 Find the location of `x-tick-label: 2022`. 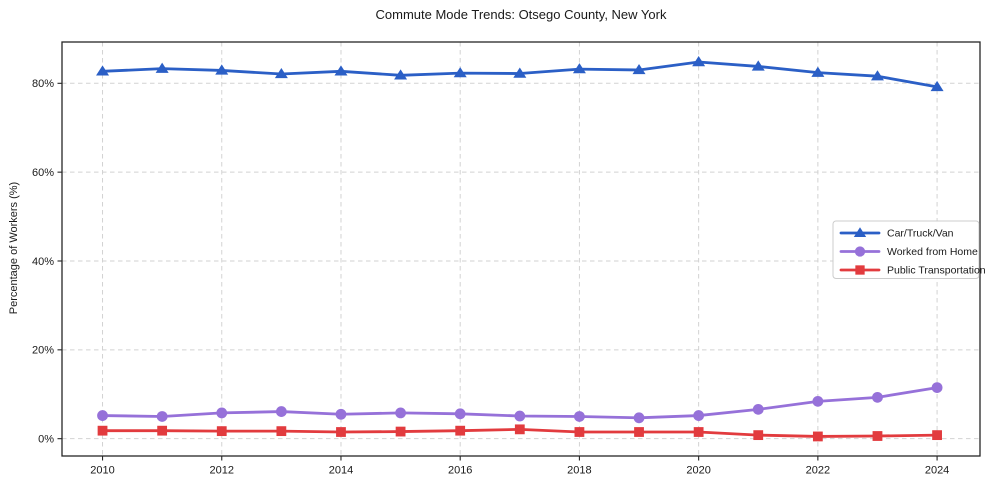

x-tick-label: 2022 is located at coordinates (818, 471).